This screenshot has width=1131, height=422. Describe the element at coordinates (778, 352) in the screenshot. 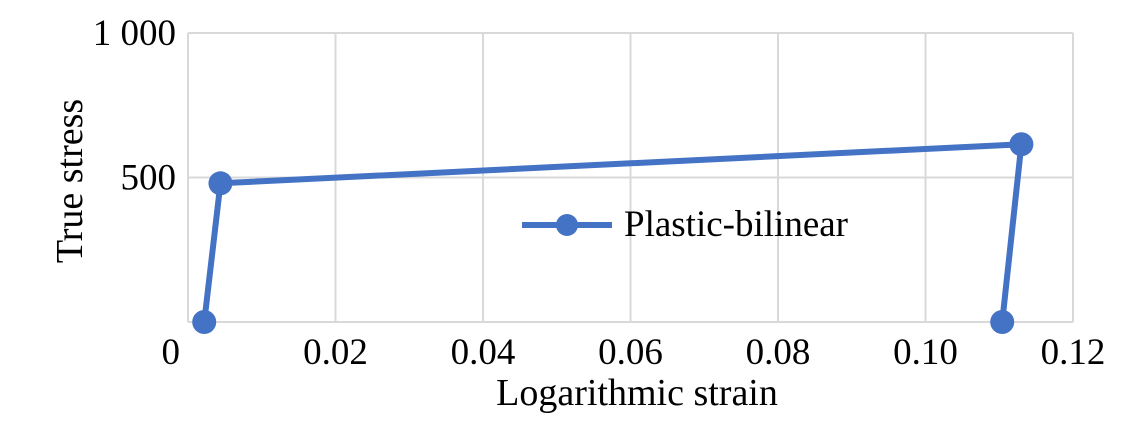

I see `x-tick-label: 0.08` at that location.